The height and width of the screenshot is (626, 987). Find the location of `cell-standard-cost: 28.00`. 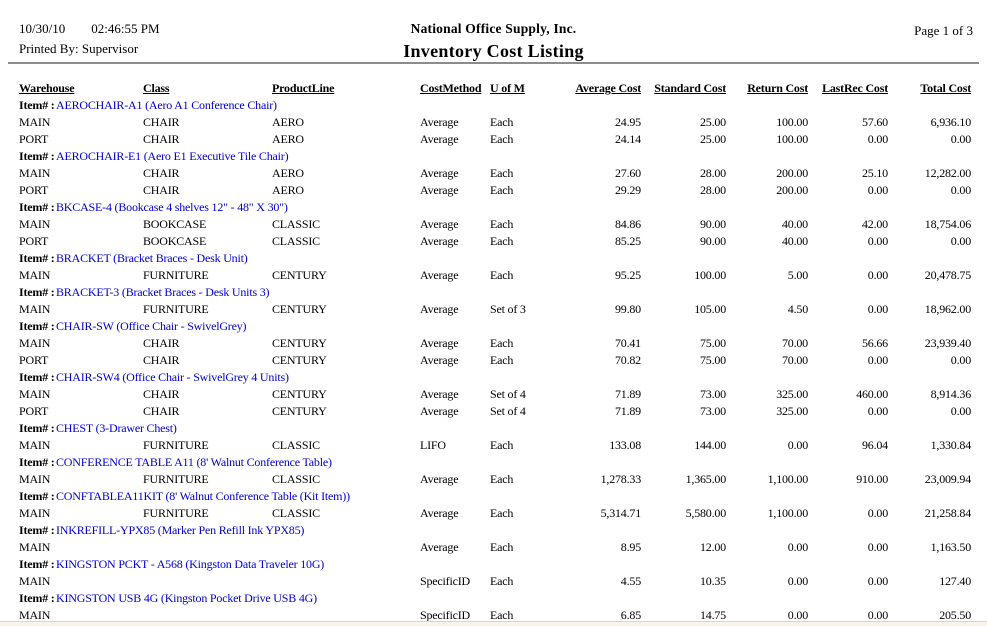

cell-standard-cost: 28.00 is located at coordinates (712, 190).